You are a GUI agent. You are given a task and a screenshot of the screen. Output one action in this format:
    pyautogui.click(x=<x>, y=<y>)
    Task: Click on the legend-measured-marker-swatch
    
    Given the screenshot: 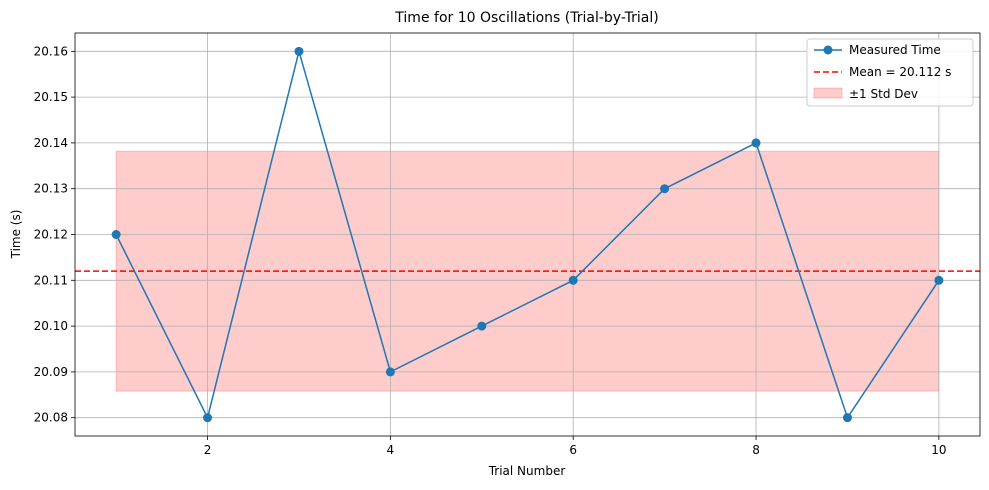 What is the action you would take?
    pyautogui.click(x=828, y=50)
    